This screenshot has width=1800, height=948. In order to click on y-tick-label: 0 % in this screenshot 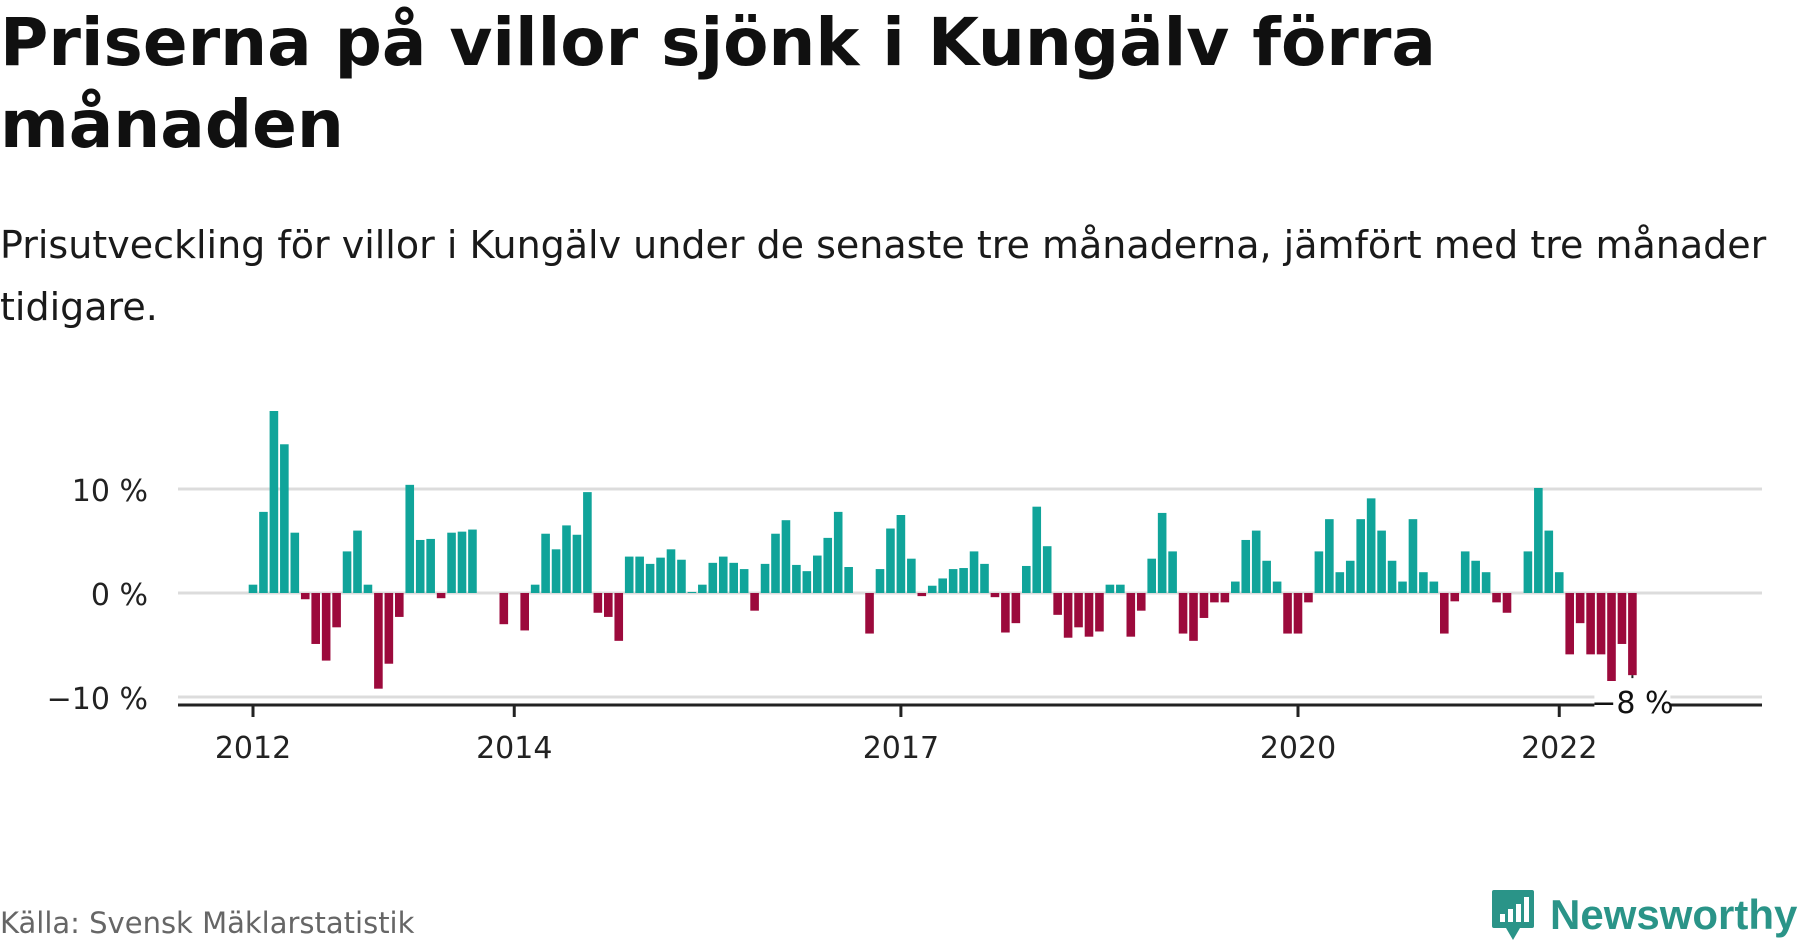, I will do `click(119, 595)`.